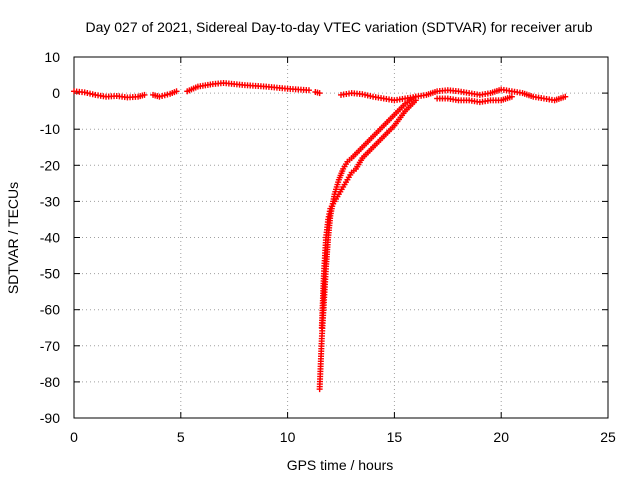 This screenshot has width=640, height=480. What do you see at coordinates (56, 93) in the screenshot?
I see `y-tick-label: 0` at bounding box center [56, 93].